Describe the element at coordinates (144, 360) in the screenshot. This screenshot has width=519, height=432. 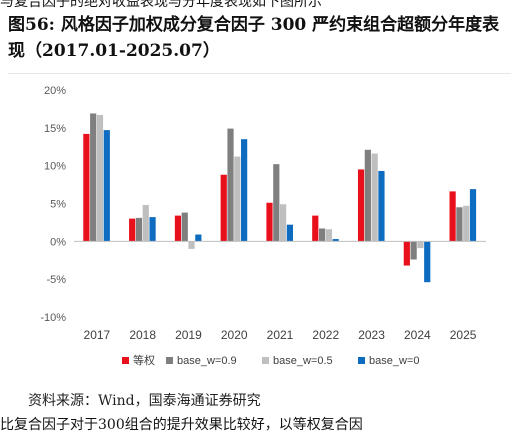
I see `legend-label: 等权` at that location.